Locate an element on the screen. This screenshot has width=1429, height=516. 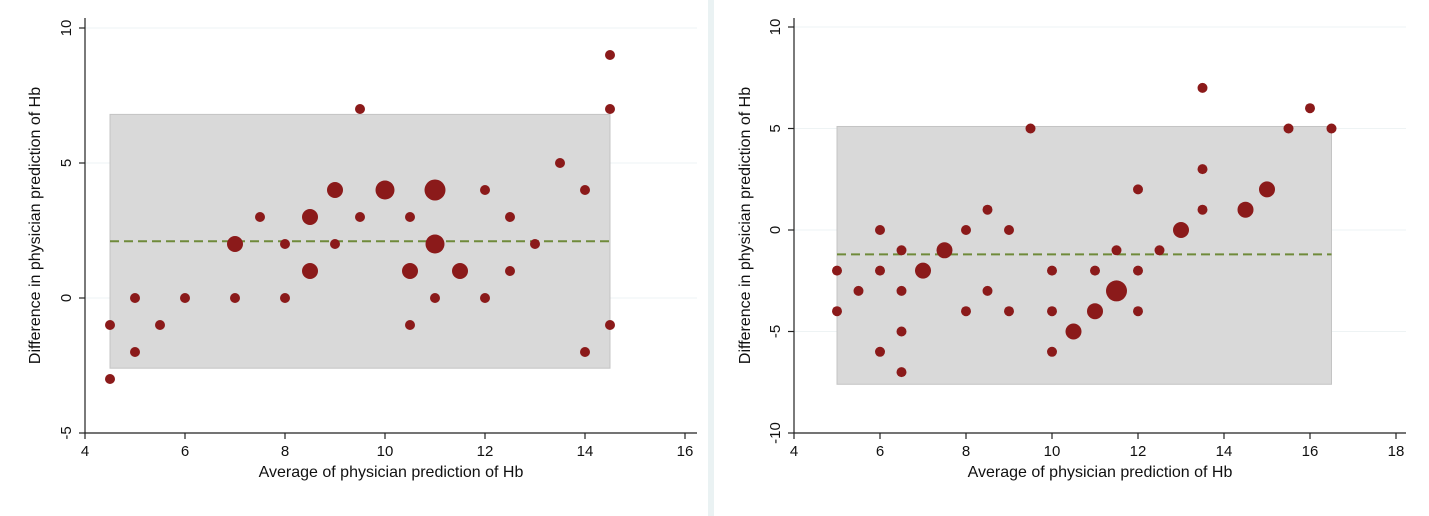
y-tick-label: -10 is located at coordinates (775, 433).